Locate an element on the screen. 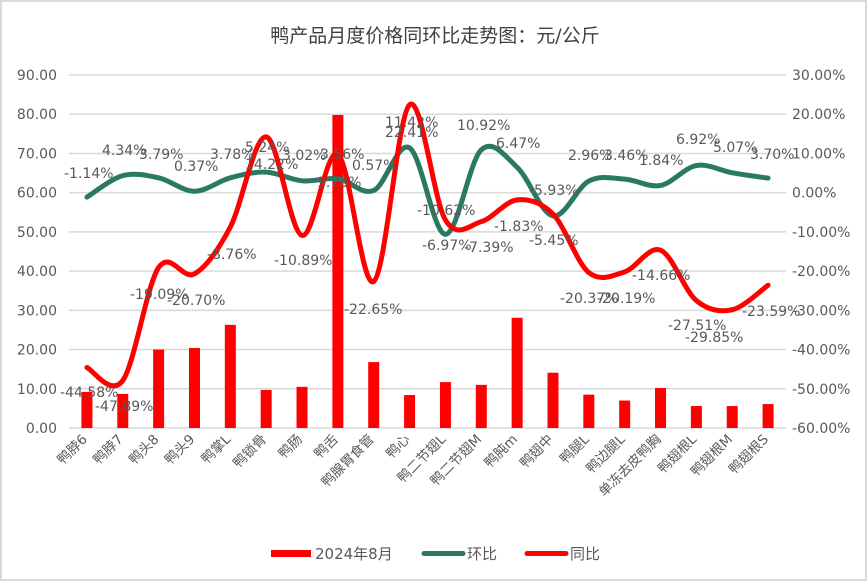 The height and width of the screenshot is (583, 867). mom-data-label: 5.24% is located at coordinates (267, 148).